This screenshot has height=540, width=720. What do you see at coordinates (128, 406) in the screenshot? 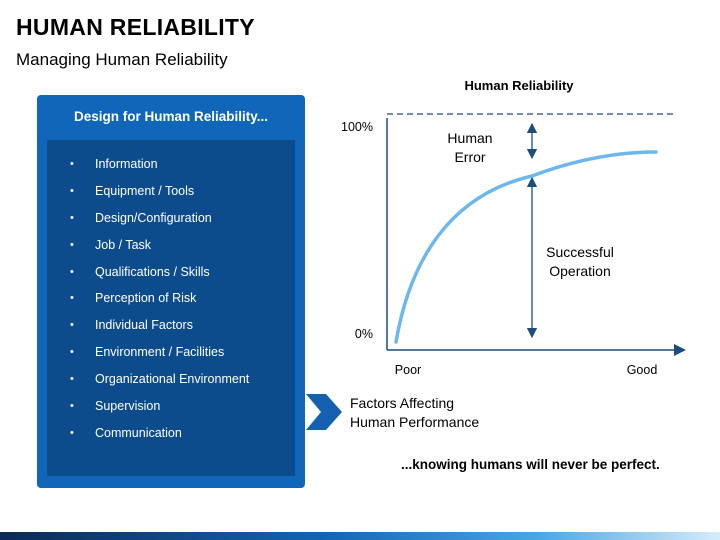
I see `list-item-label: Supervision` at bounding box center [128, 406].